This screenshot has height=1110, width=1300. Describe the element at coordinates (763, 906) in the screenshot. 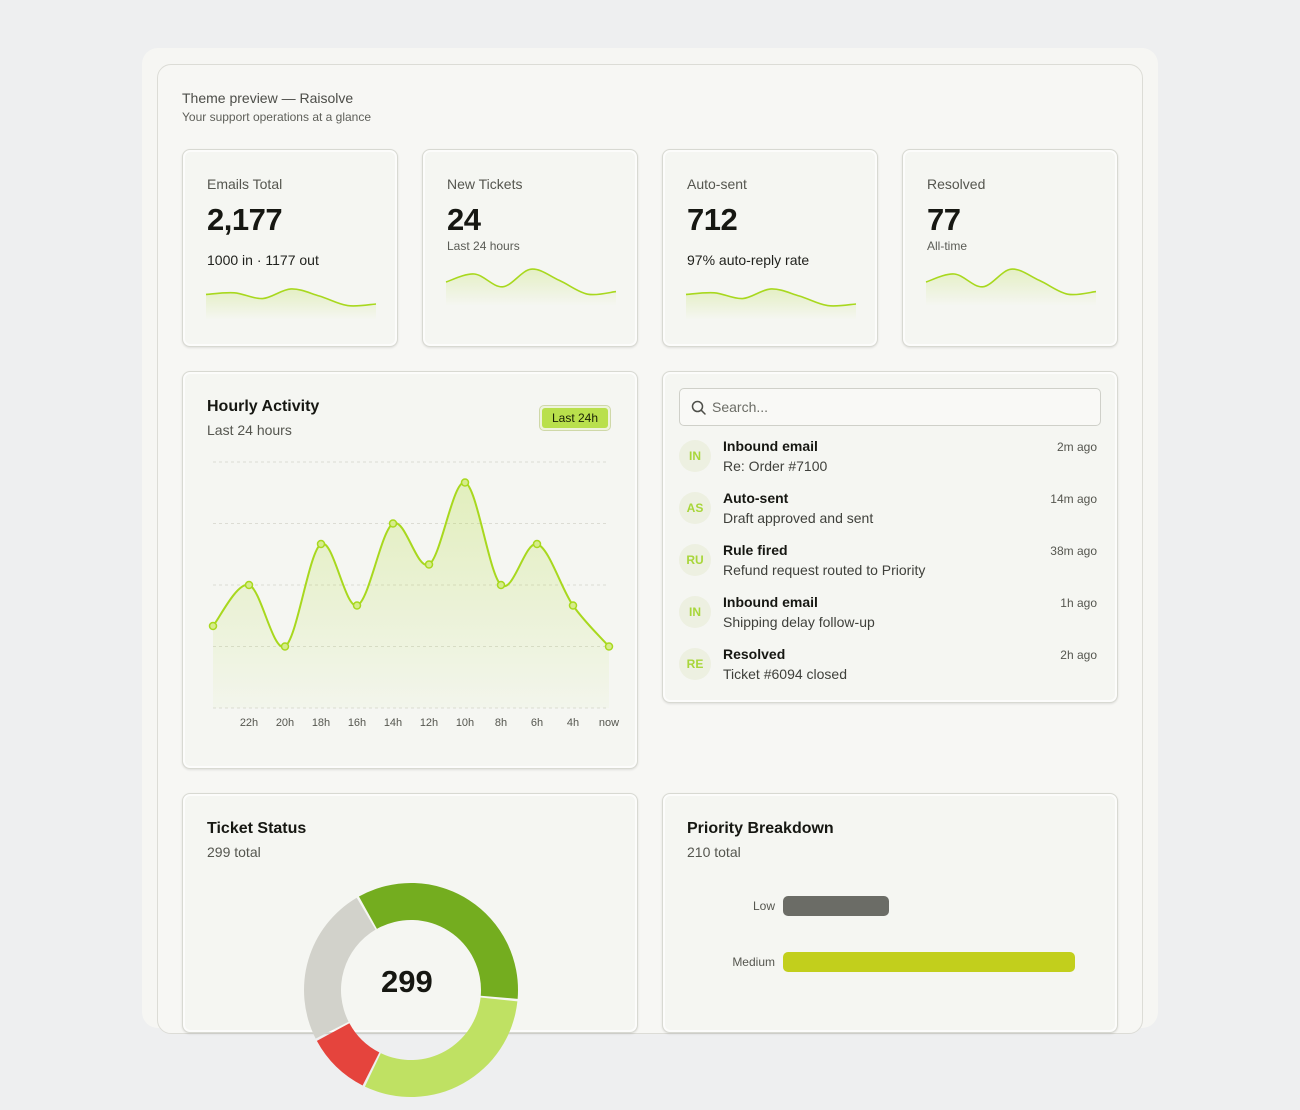

I see `priority-label: Low` at that location.